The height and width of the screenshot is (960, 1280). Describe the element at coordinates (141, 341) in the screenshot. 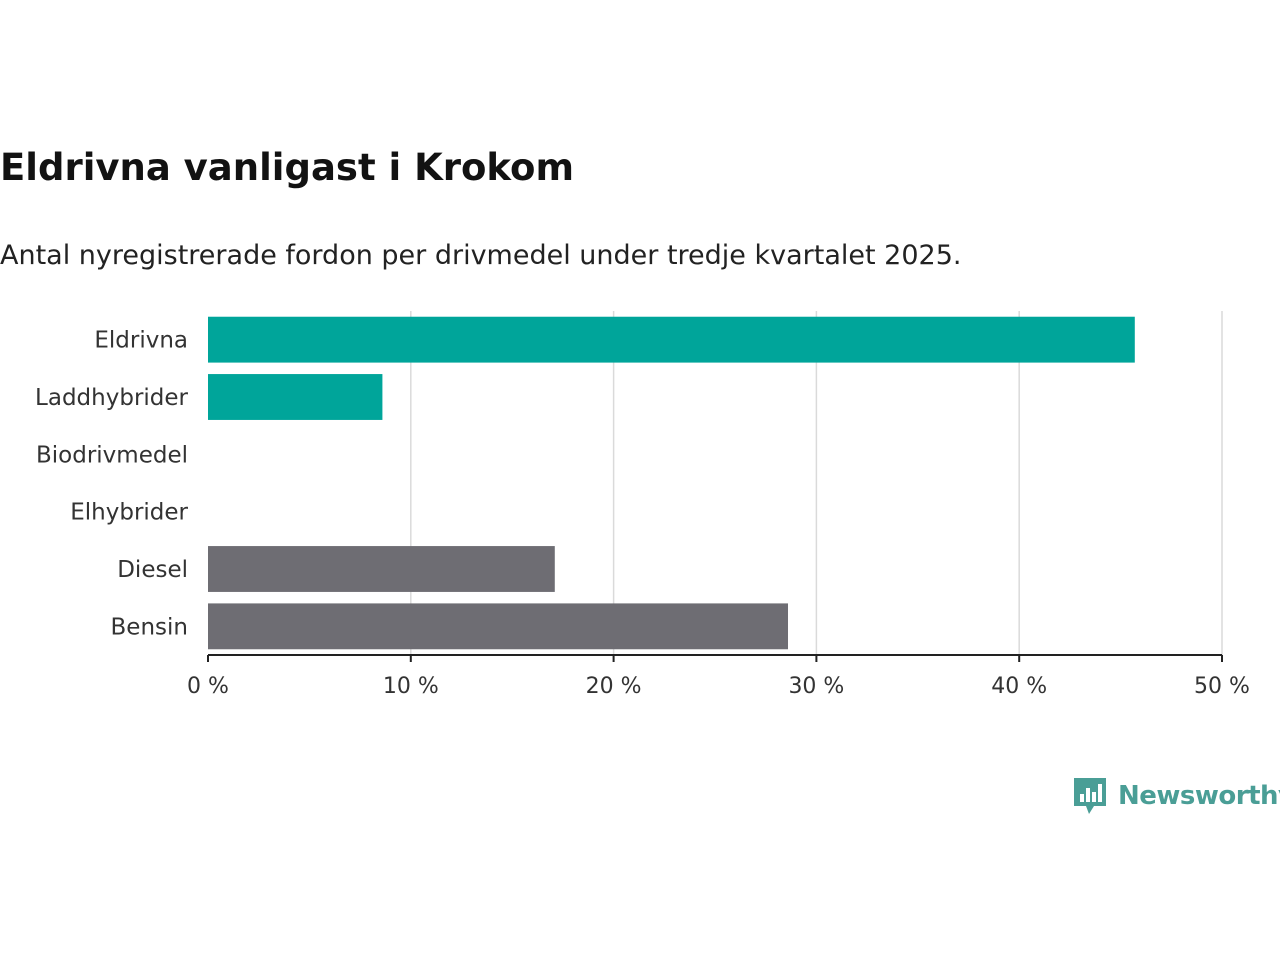

I see `category-label: Eldrivna` at that location.